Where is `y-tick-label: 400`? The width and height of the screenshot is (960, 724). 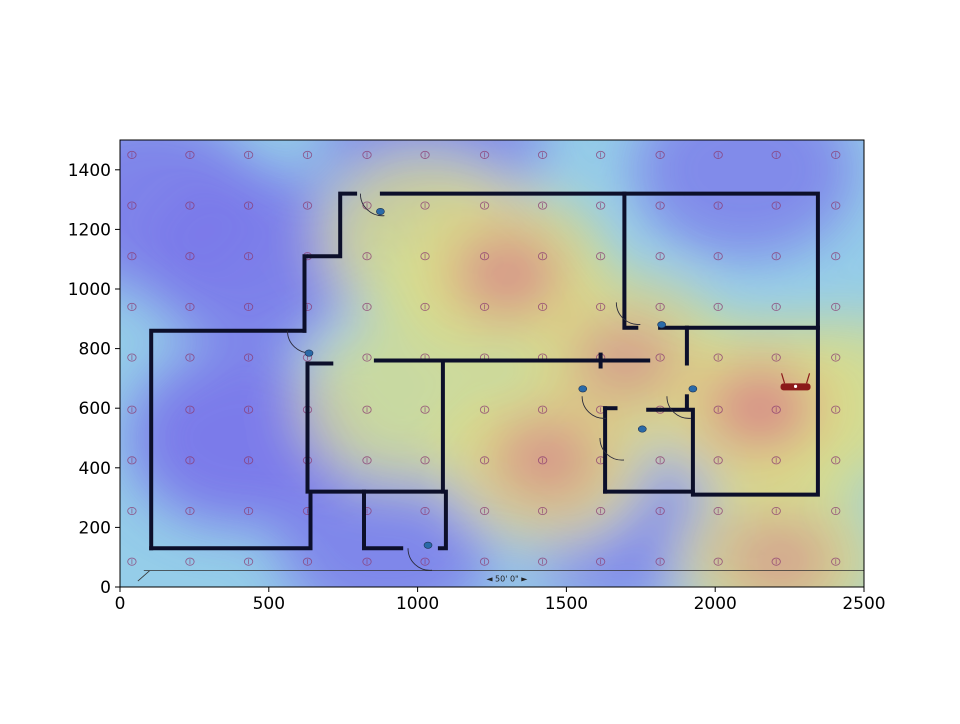 y-tick-label: 400 is located at coordinates (95, 469).